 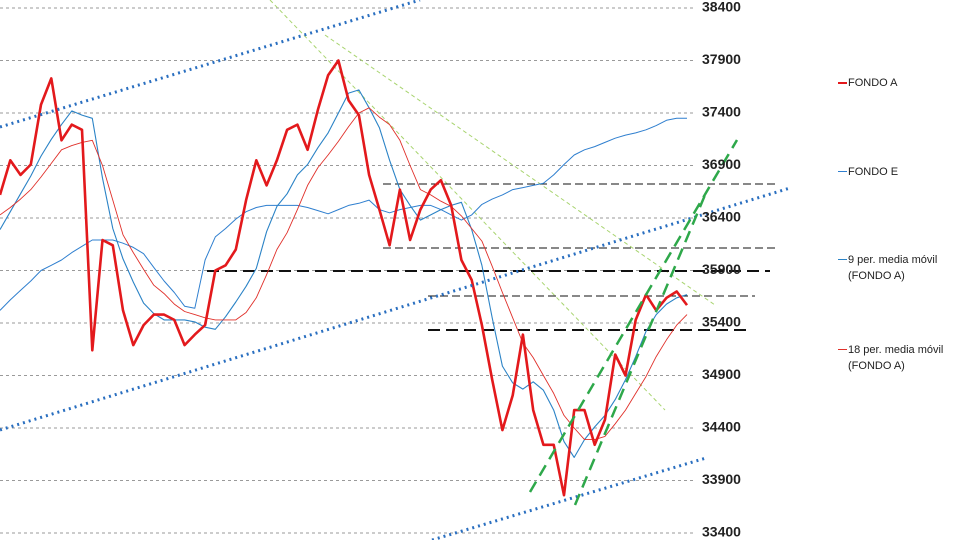 What do you see at coordinates (896, 358) in the screenshot?
I see `legend-label: 18 per. media móvil (FONDO A)` at bounding box center [896, 358].